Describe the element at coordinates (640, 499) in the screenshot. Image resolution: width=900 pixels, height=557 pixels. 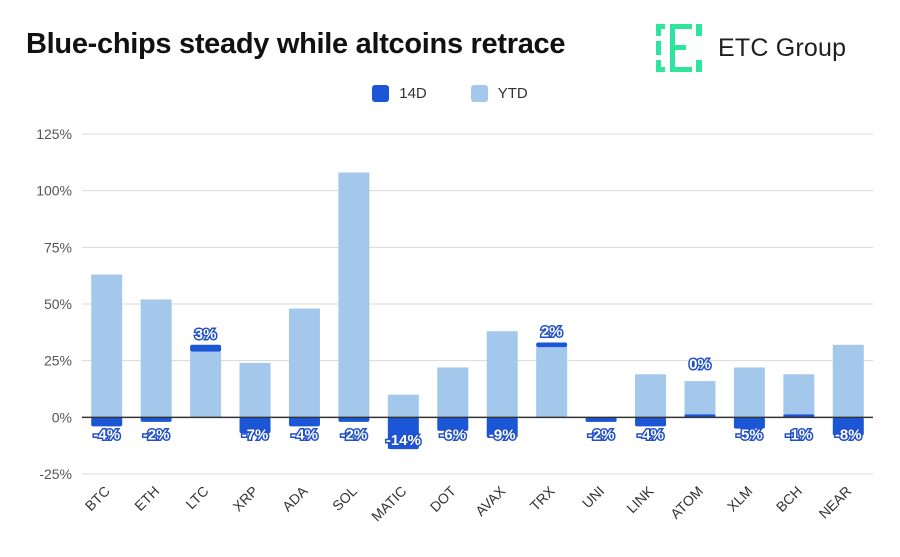
I see `x-tick-label: LINK` at that location.